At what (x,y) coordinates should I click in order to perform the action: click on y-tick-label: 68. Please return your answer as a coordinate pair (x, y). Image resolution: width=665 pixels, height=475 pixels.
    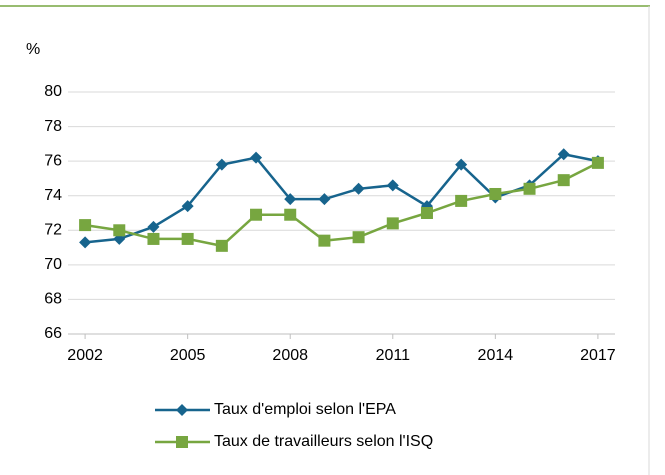
    Looking at the image, I should click on (53, 299).